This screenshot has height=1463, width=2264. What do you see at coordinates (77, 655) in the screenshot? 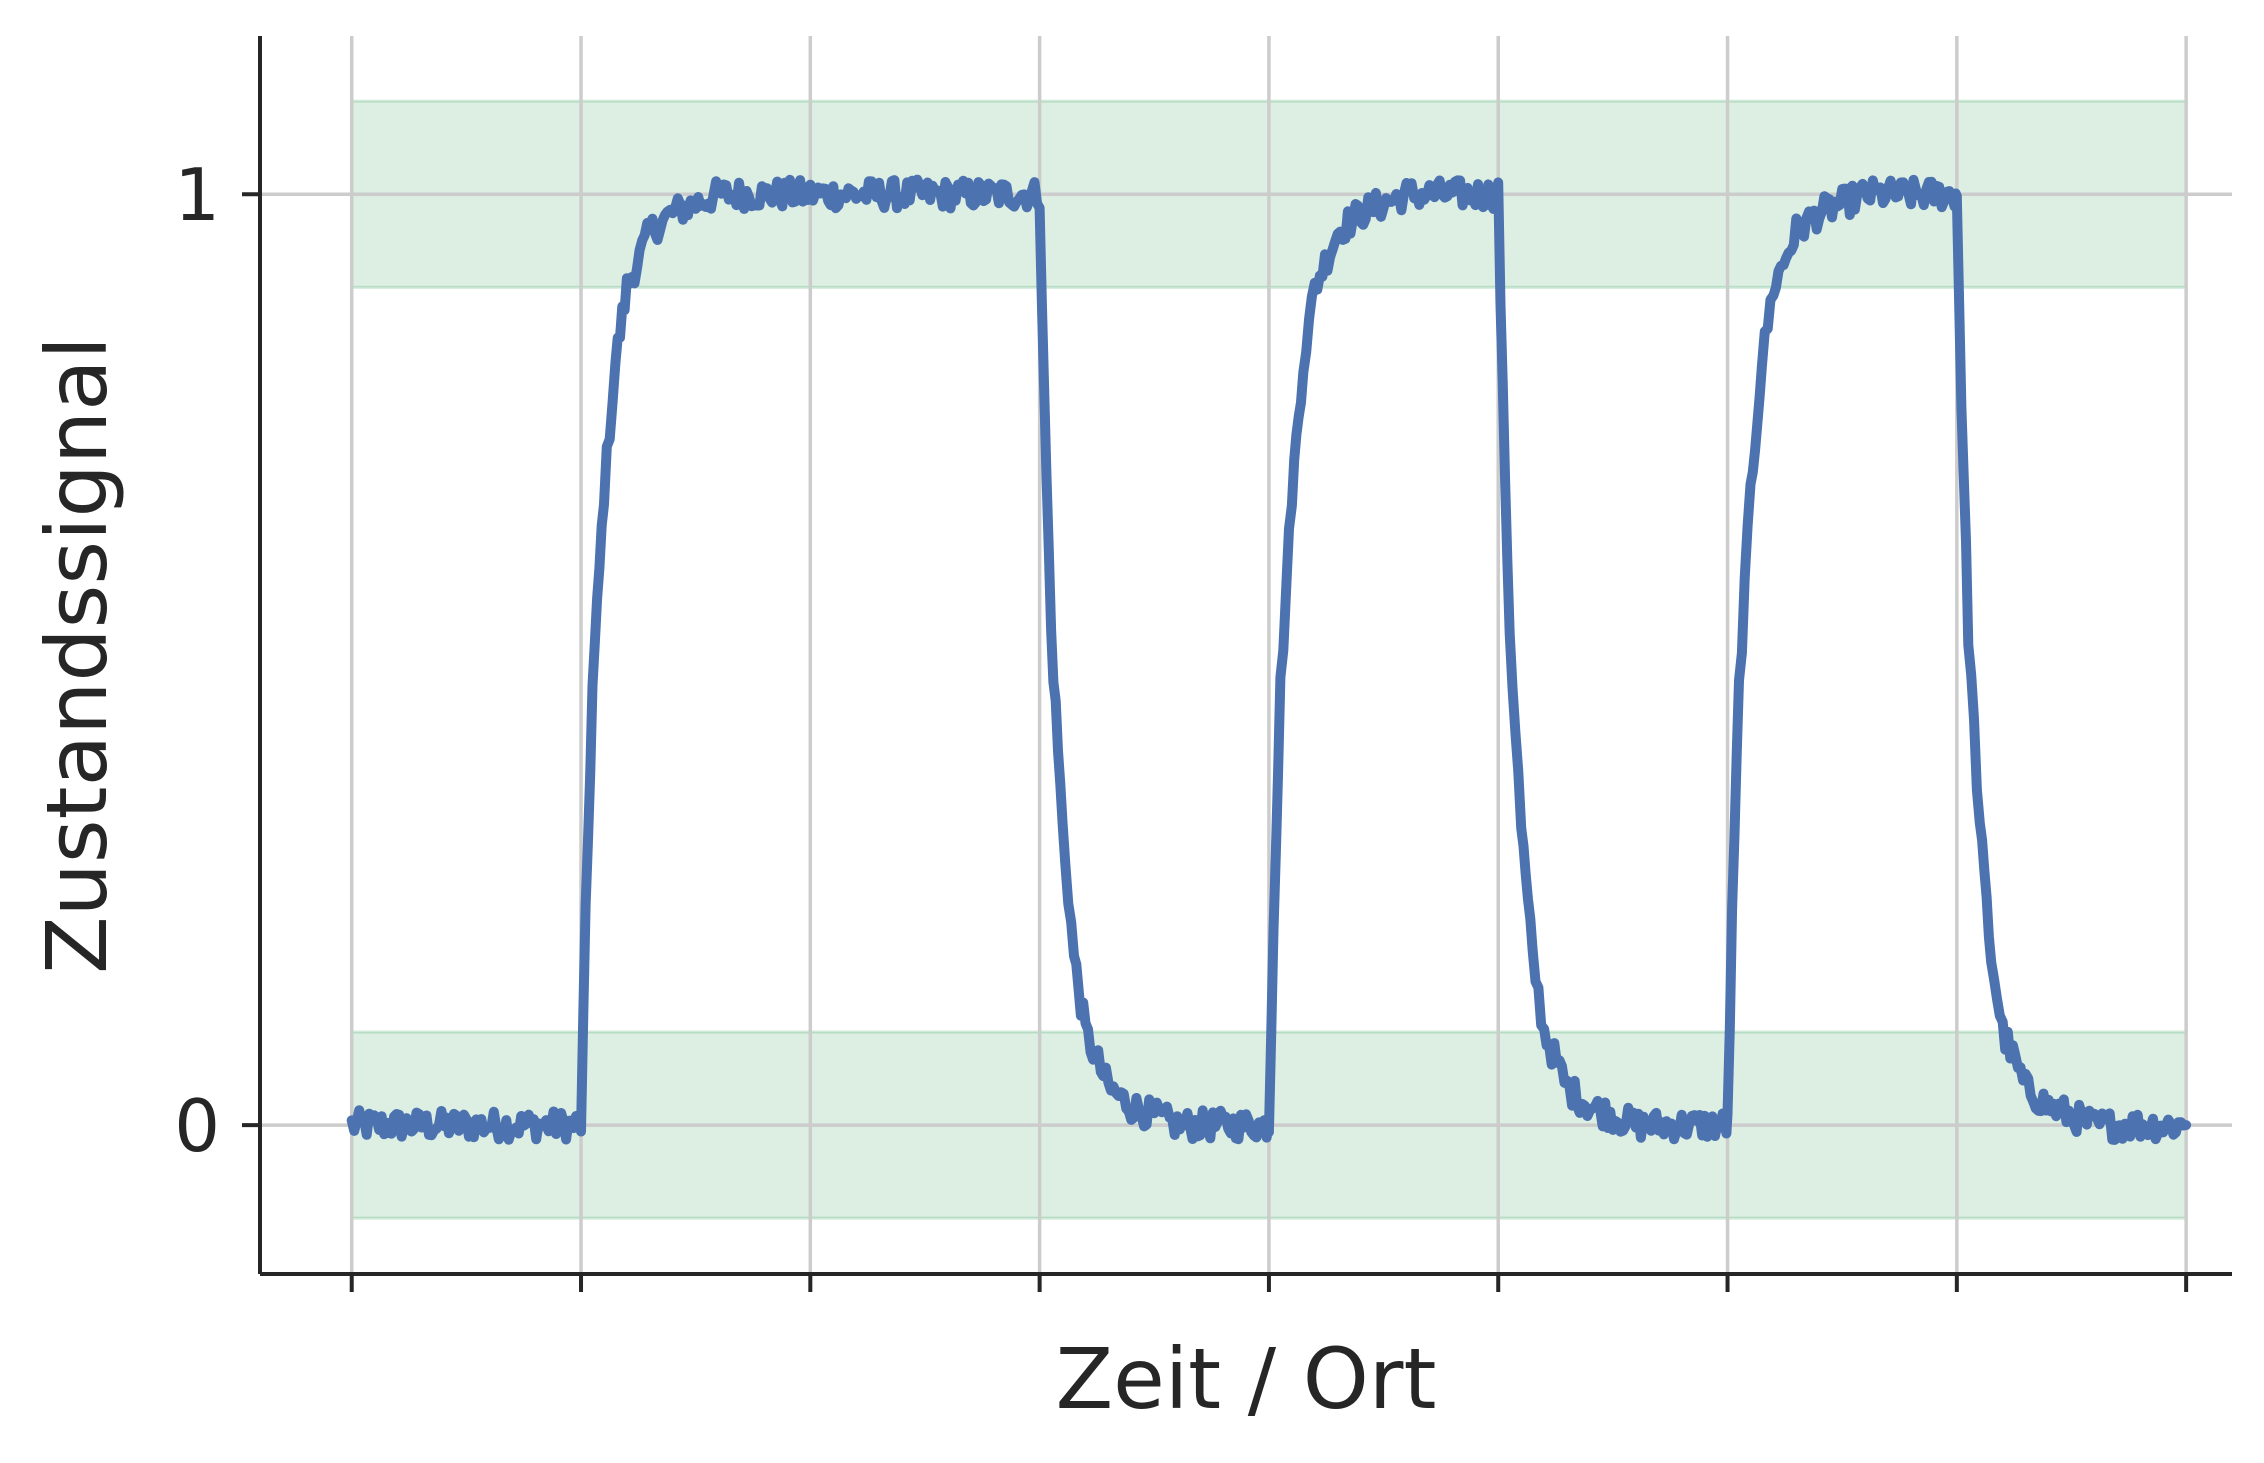
I see `y-axis-label: Zustandssignal` at bounding box center [77, 655].